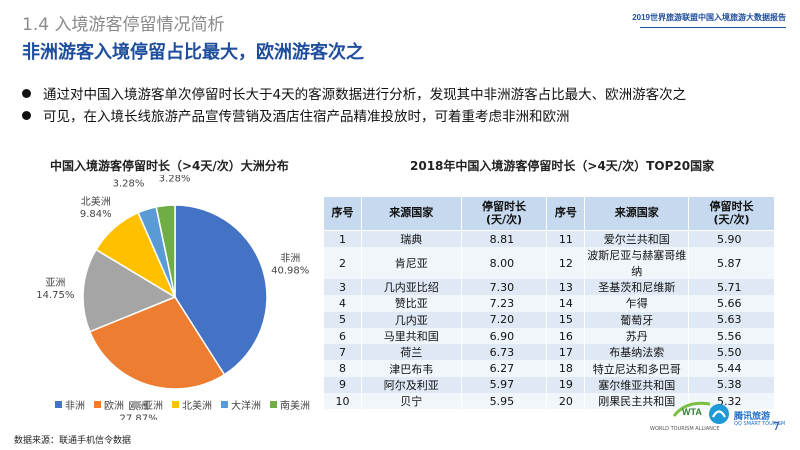 Image resolution: width=800 pixels, height=450 pixels. I want to click on page-number: 7, so click(776, 426).